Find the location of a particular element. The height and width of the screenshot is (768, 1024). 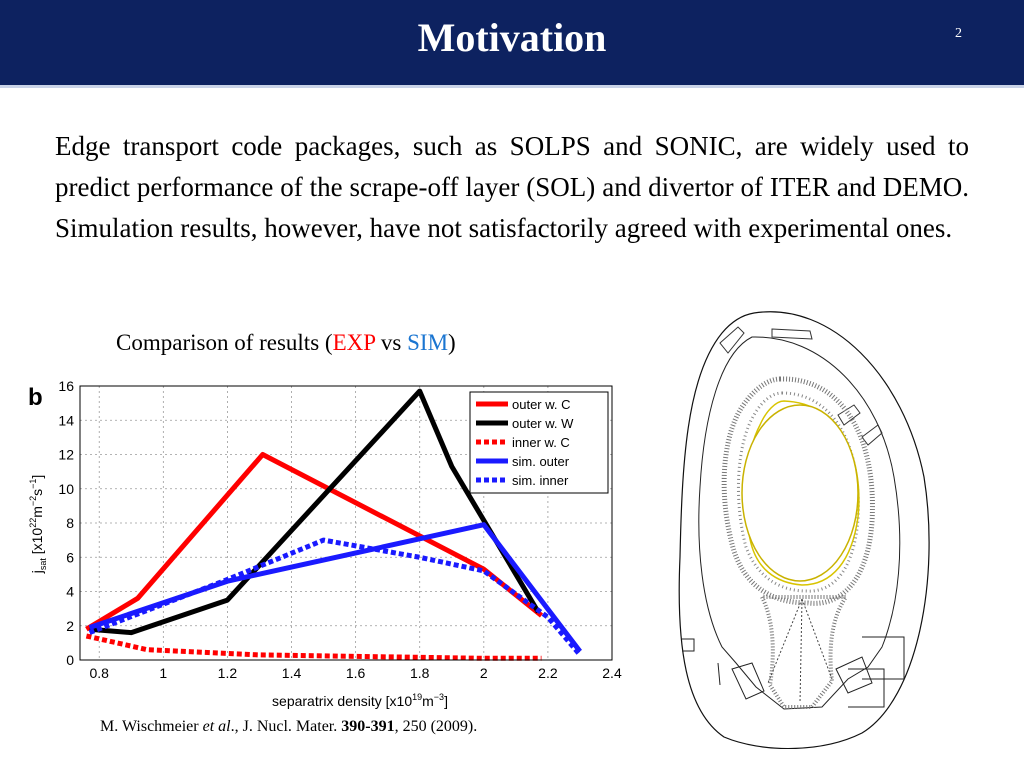

caption-prefix: Comparison of results ( is located at coordinates (224, 342).